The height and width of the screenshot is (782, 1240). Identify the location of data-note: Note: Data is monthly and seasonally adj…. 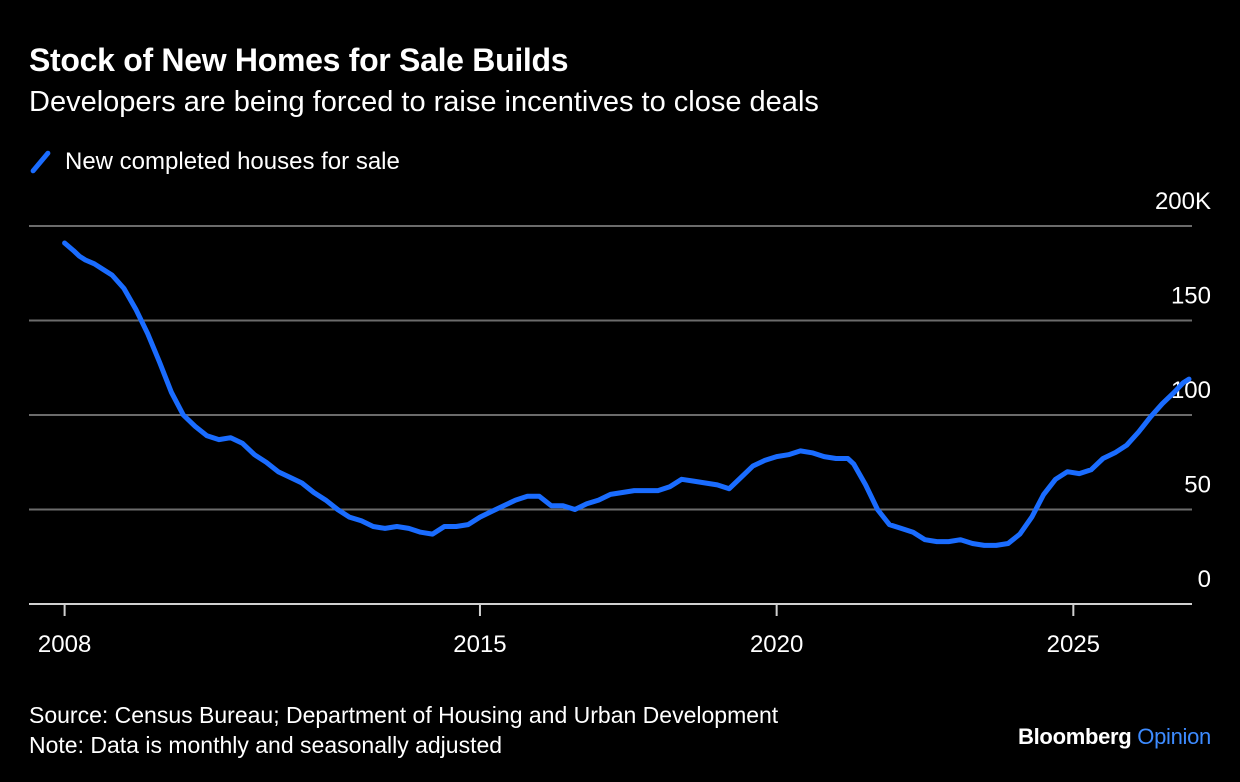
(266, 745).